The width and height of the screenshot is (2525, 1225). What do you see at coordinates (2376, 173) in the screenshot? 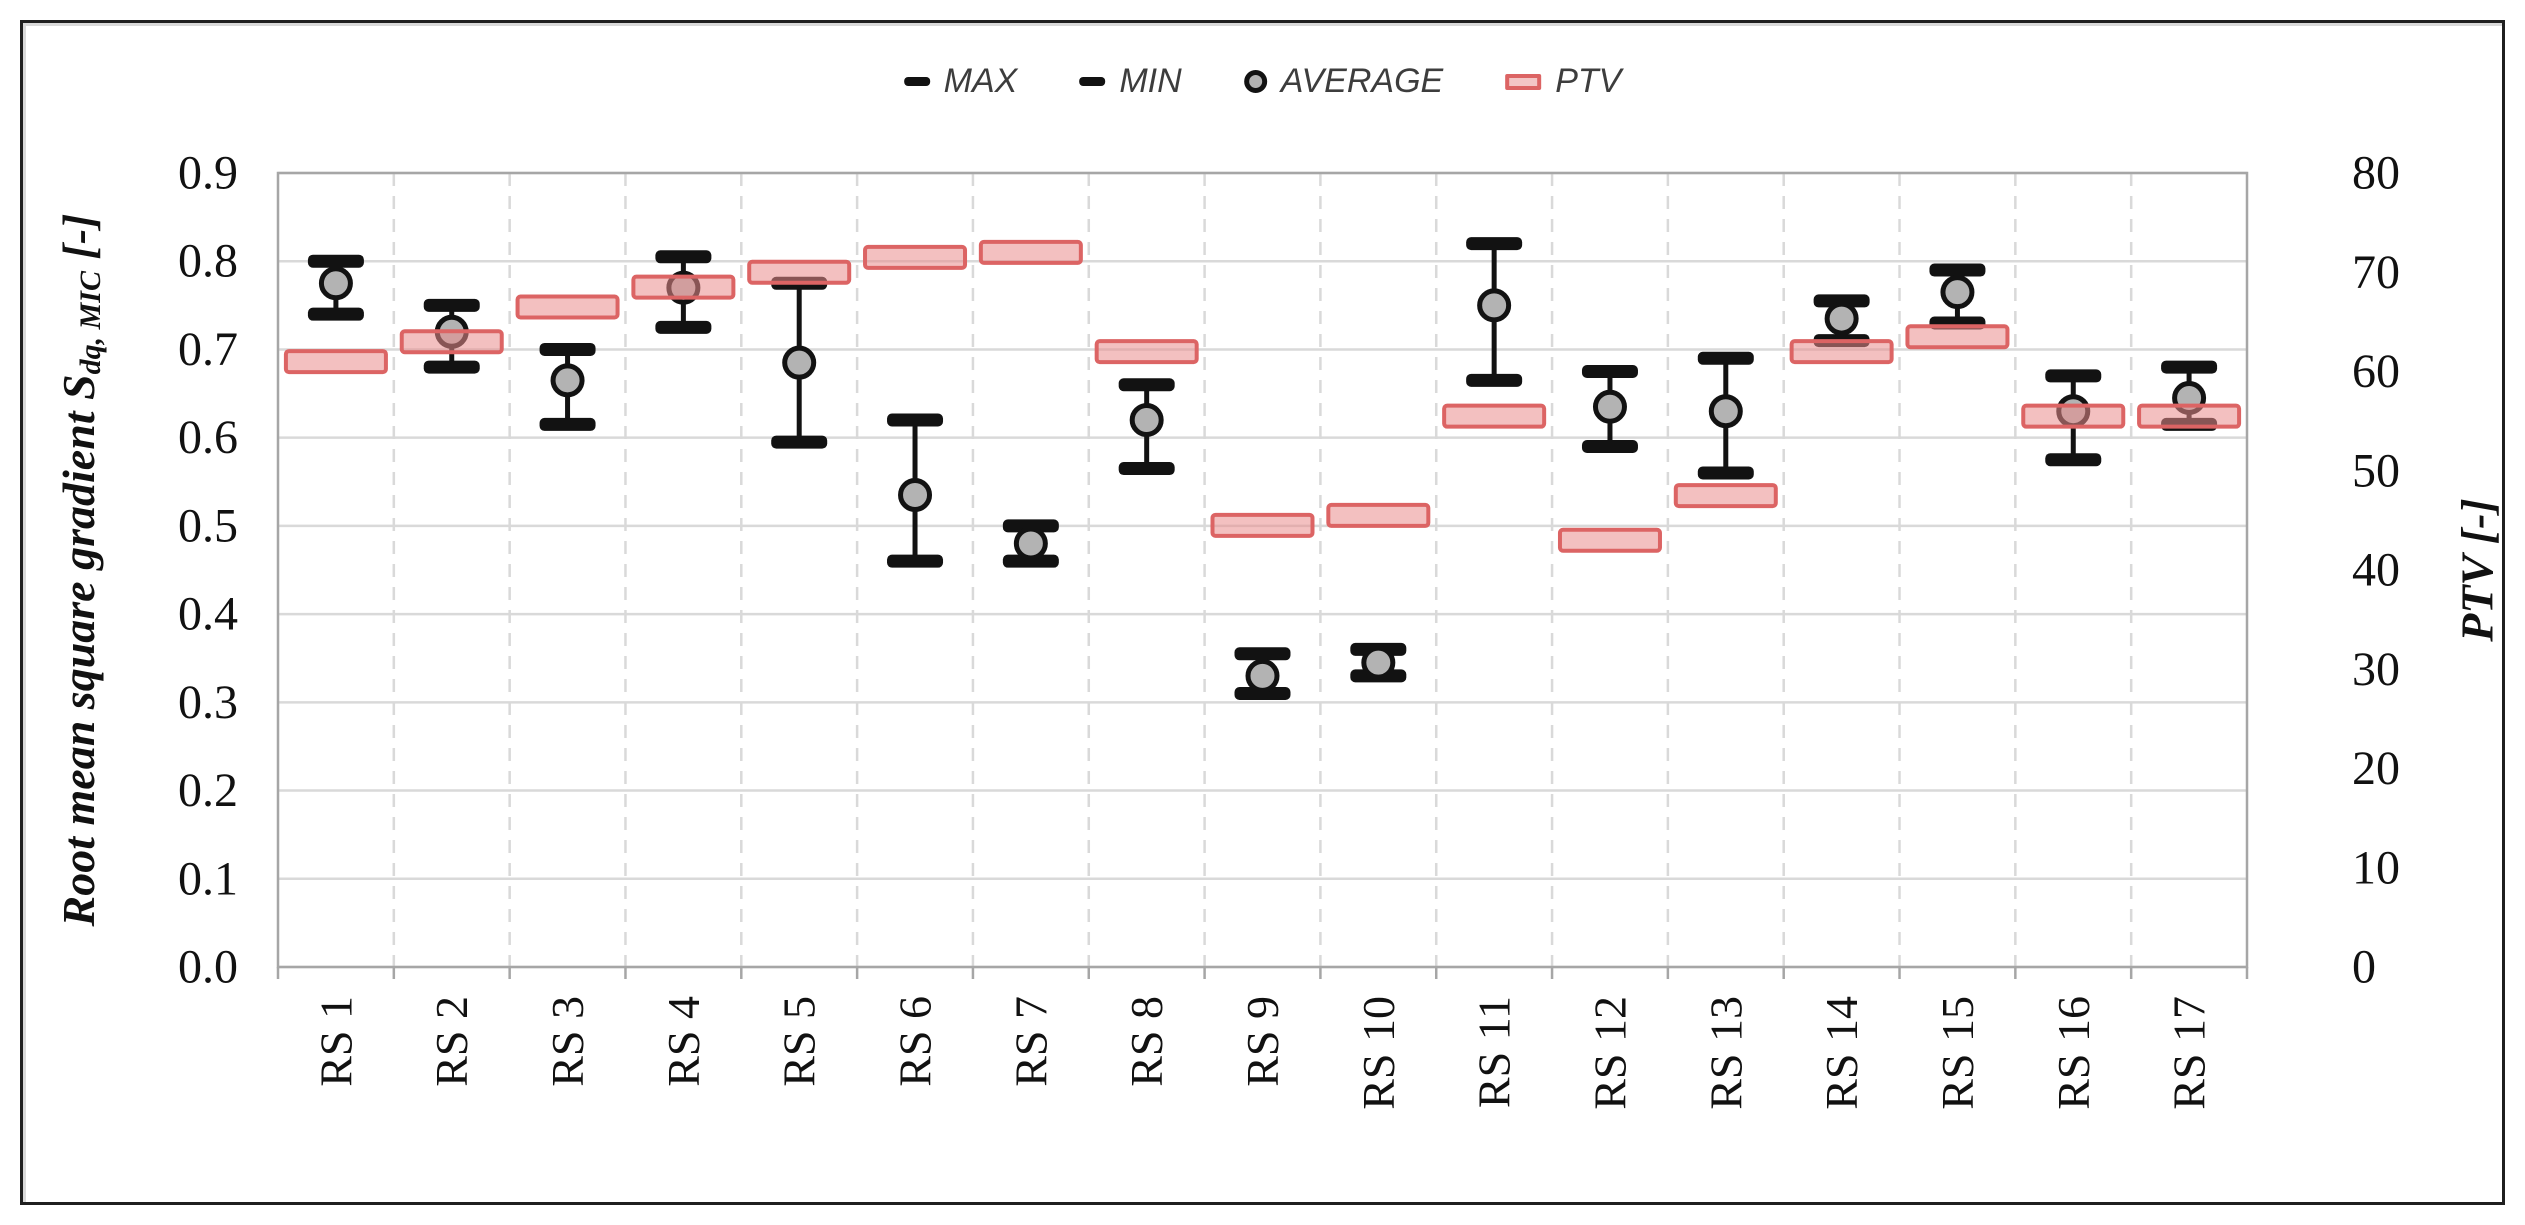
I see `right-axis-tick-label: 80` at bounding box center [2376, 173].